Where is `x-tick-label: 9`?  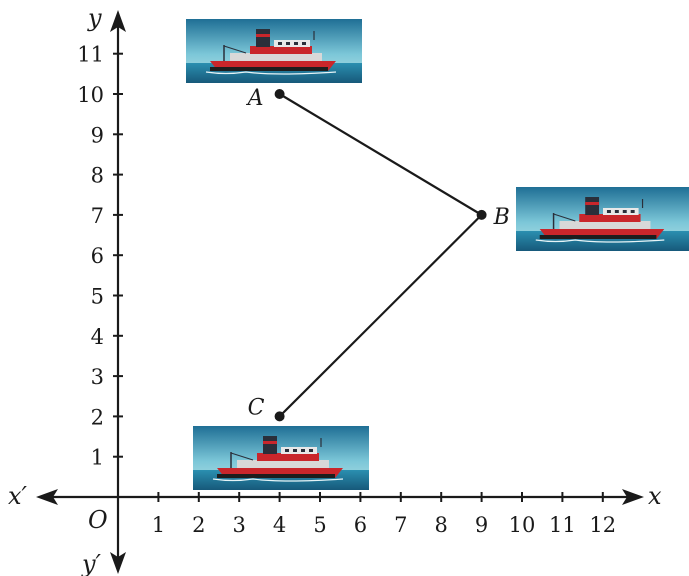
x-tick-label: 9 is located at coordinates (481, 525).